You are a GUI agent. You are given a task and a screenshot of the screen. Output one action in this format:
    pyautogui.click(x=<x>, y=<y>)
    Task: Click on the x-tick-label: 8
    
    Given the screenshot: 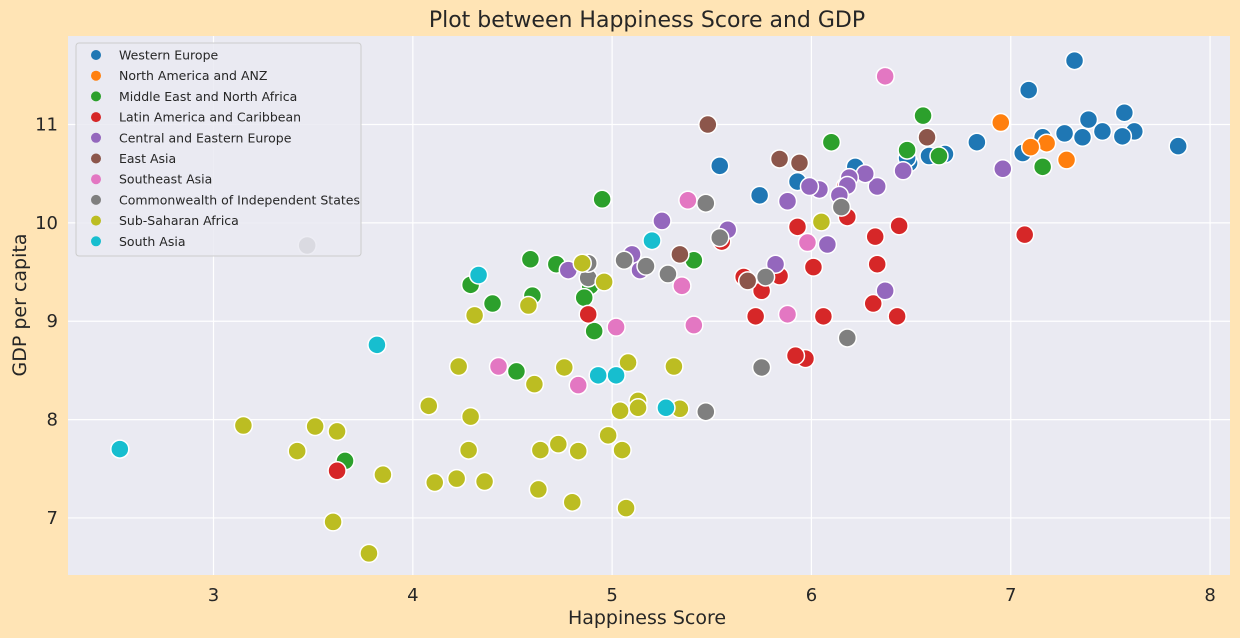 What is the action you would take?
    pyautogui.click(x=1209, y=595)
    